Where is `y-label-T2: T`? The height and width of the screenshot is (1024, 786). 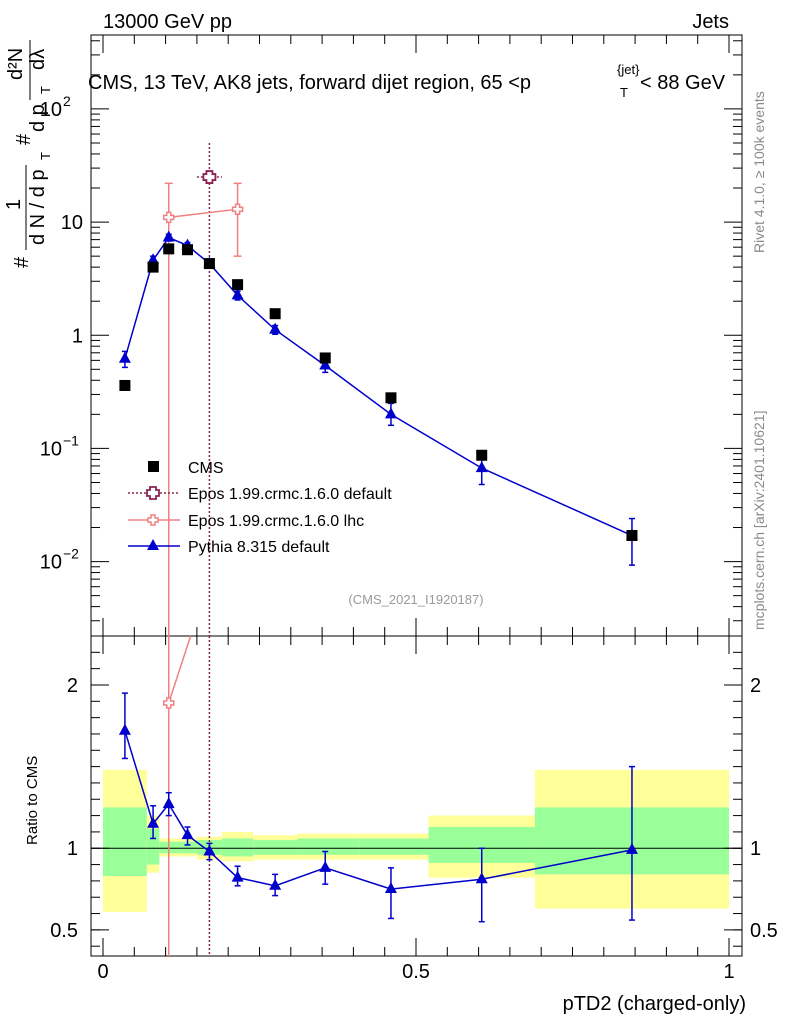
y-label-T2: T is located at coordinates (45, 90).